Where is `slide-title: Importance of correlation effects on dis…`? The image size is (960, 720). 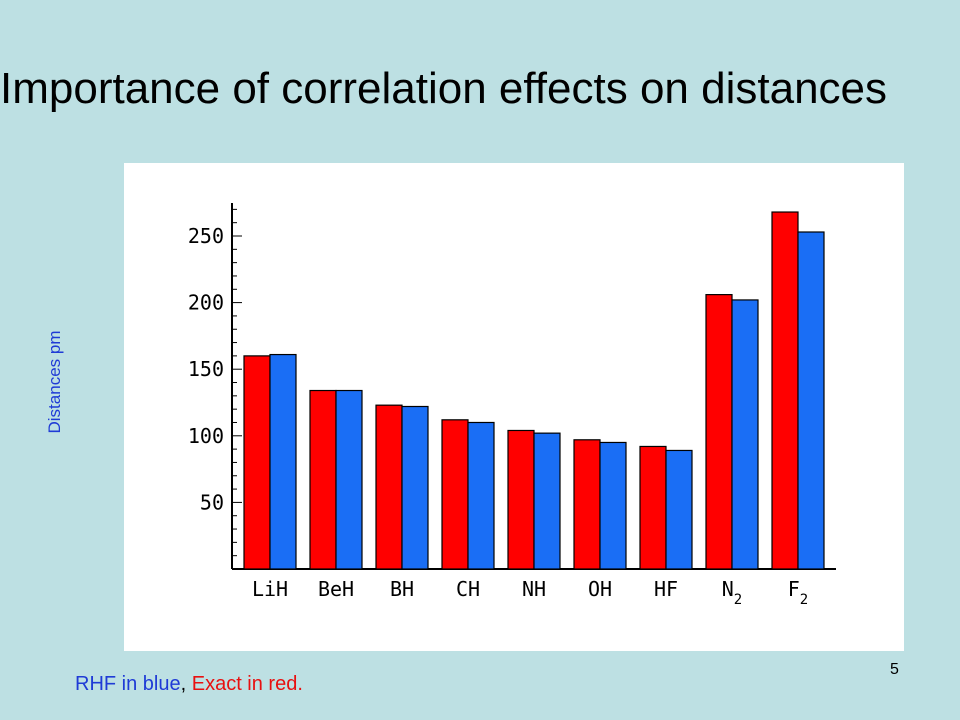 slide-title: Importance of correlation effects on dis… is located at coordinates (444, 88).